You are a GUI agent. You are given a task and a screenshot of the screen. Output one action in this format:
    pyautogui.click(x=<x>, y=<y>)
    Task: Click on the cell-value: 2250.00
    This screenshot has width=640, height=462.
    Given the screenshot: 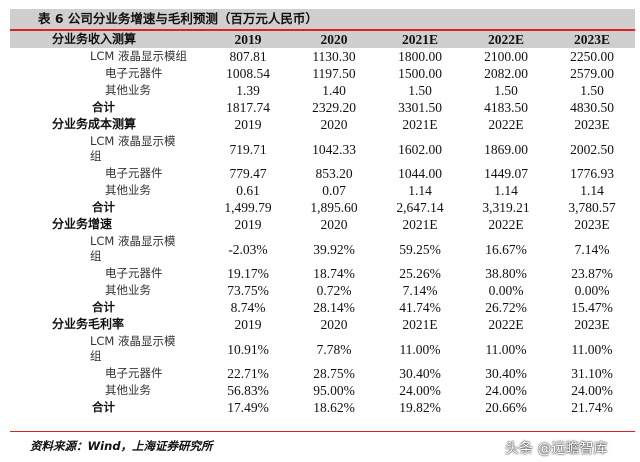 What is the action you would take?
    pyautogui.click(x=592, y=56)
    